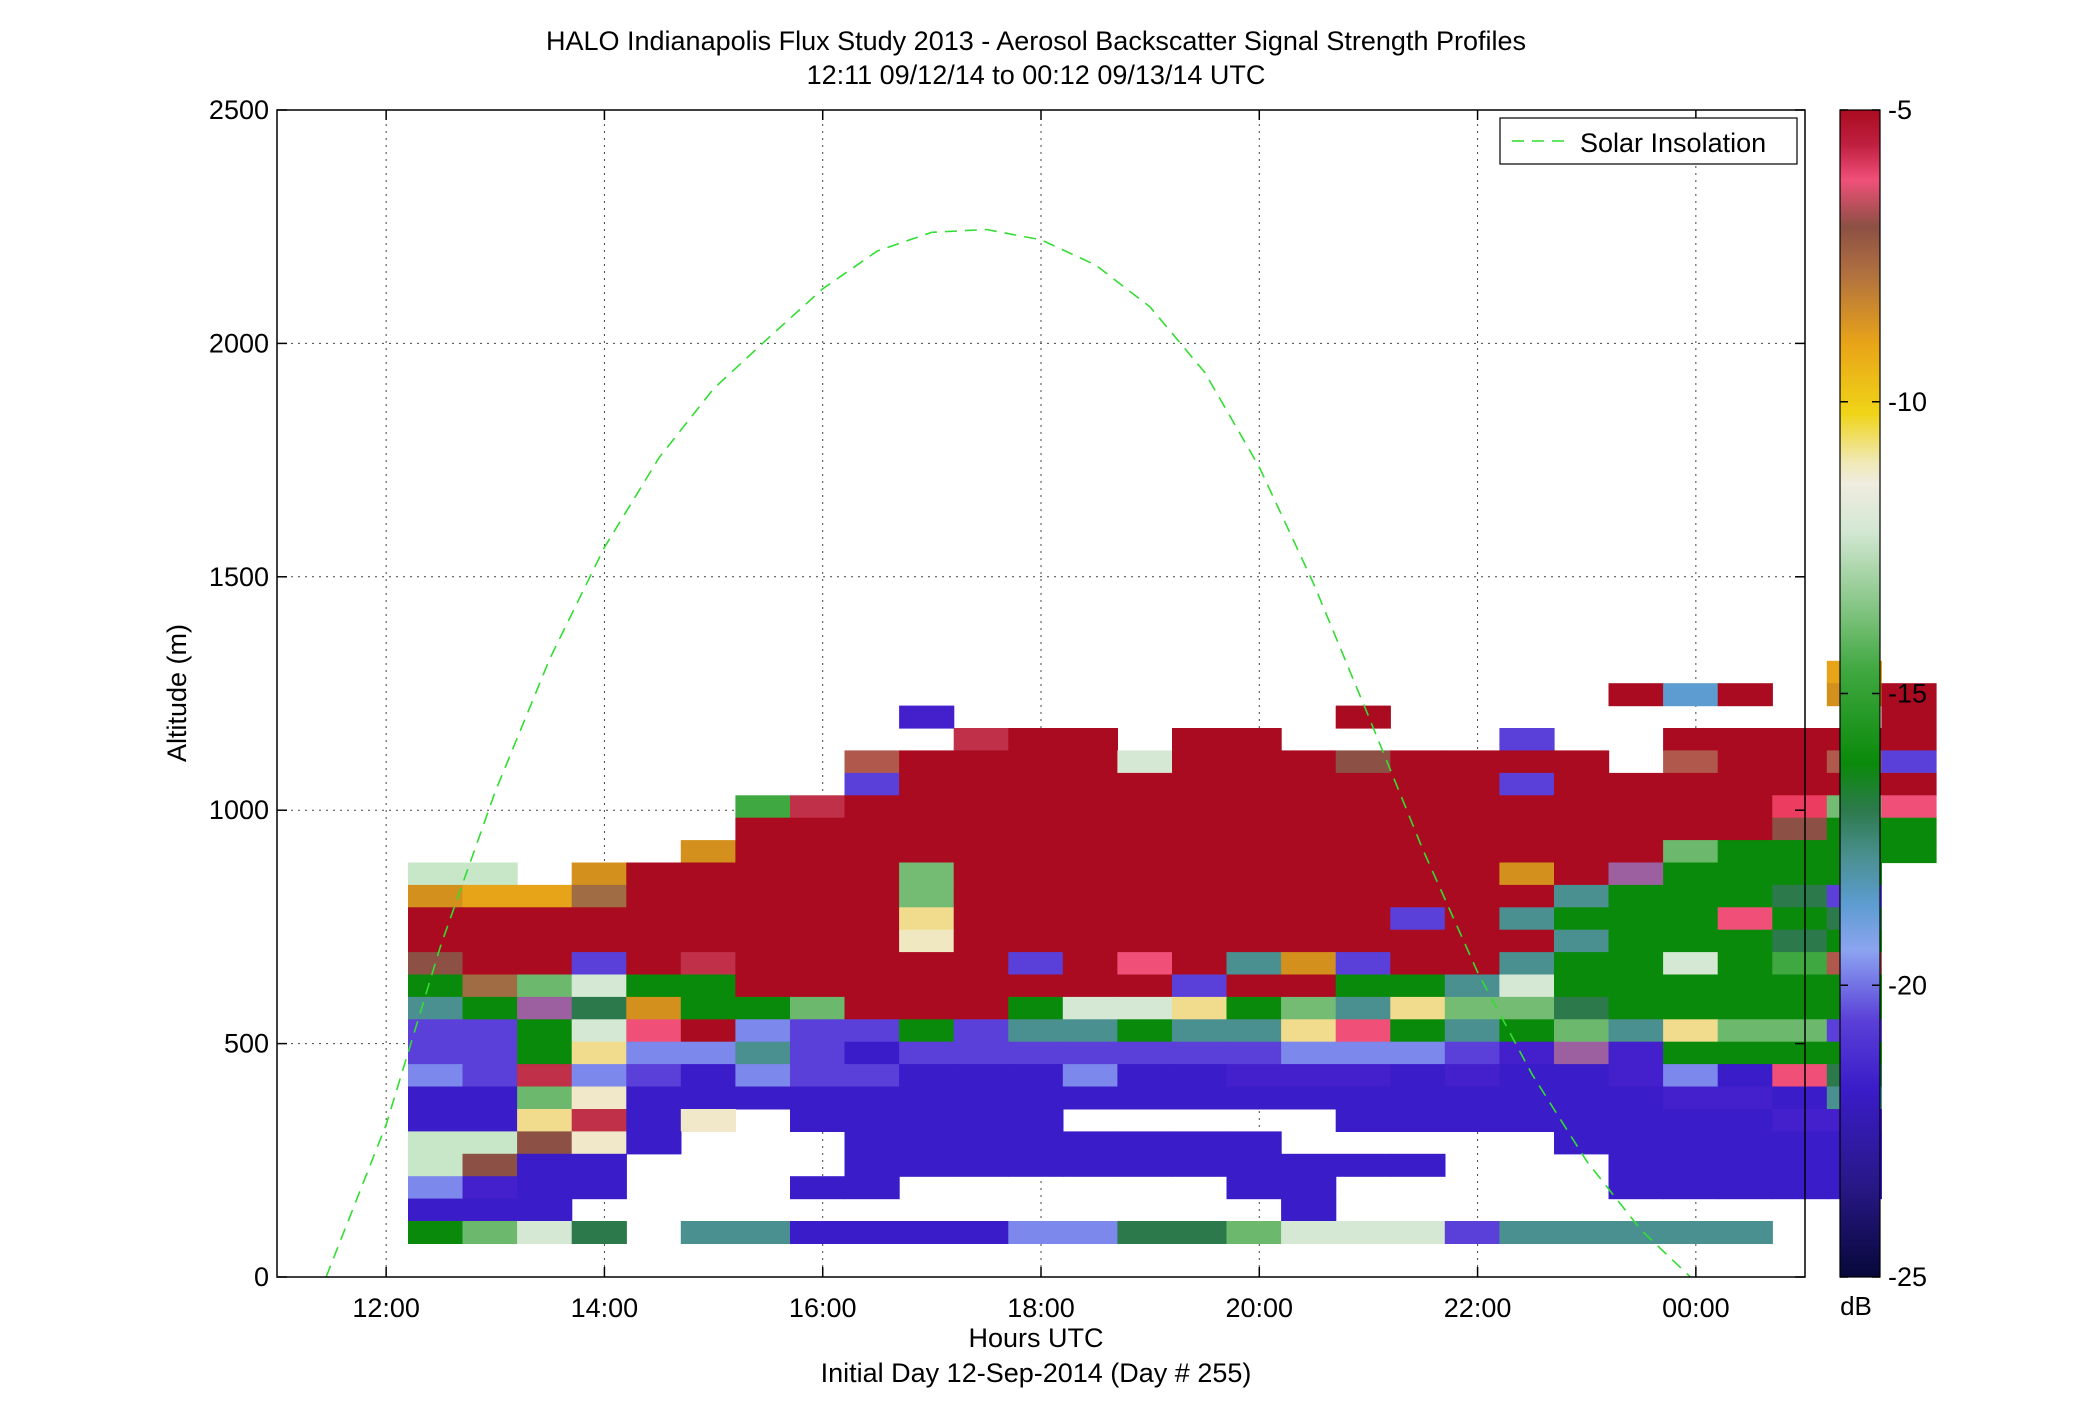  What do you see at coordinates (1259, 1308) in the screenshot?
I see `x-tick-label: 20:00` at bounding box center [1259, 1308].